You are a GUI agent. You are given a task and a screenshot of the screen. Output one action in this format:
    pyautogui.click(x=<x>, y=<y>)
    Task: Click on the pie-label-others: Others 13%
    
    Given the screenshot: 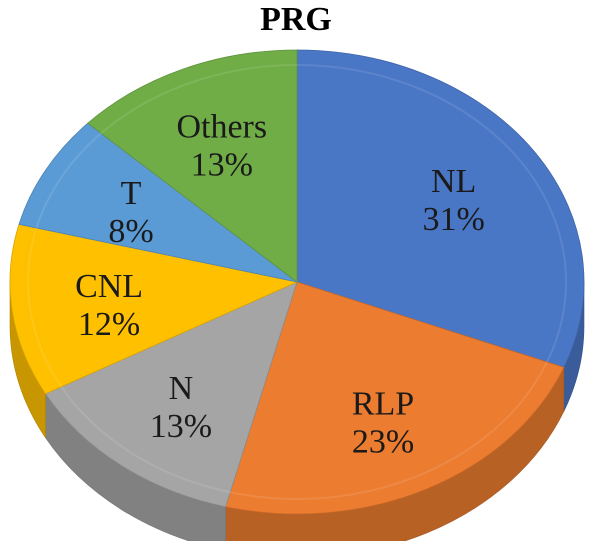 What is the action you would take?
    pyautogui.click(x=221, y=145)
    